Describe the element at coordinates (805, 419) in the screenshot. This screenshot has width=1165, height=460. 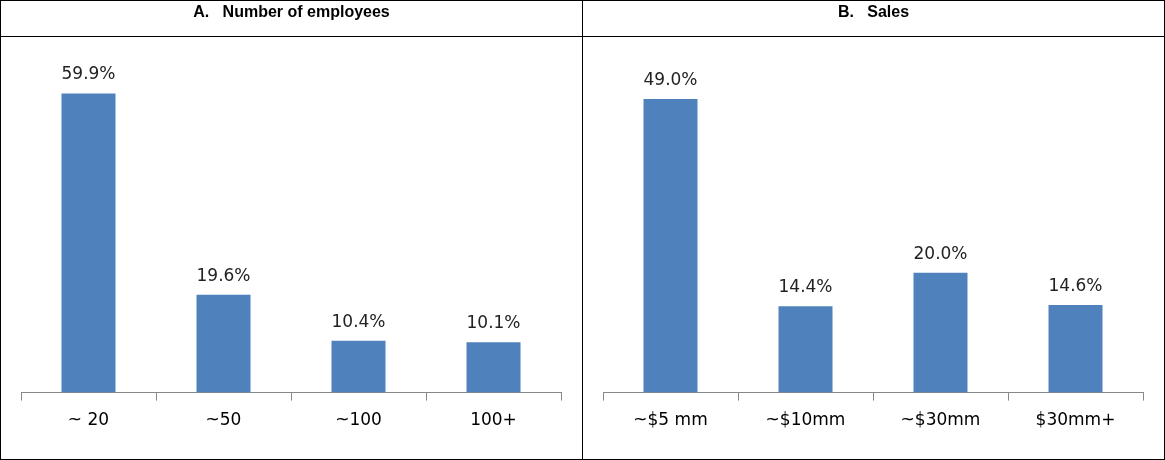
I see `x-tick-label: ~$10mm` at that location.